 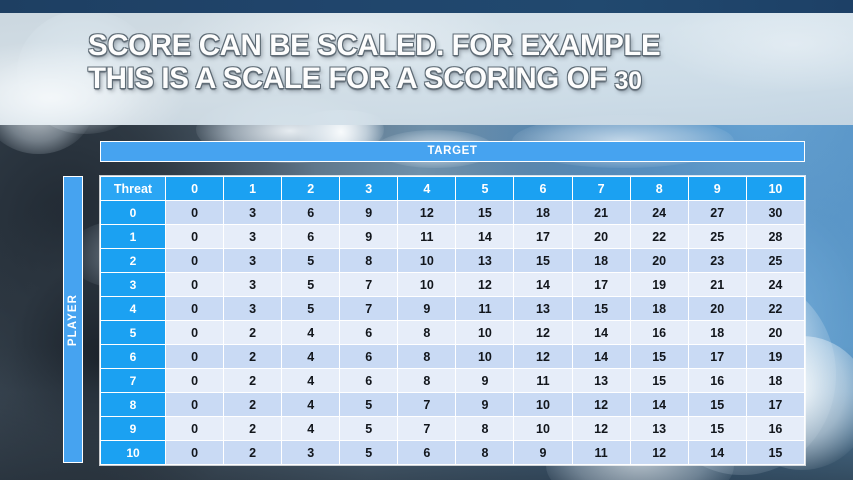 What do you see at coordinates (601, 188) in the screenshot?
I see `column-header-7: 7` at bounding box center [601, 188].